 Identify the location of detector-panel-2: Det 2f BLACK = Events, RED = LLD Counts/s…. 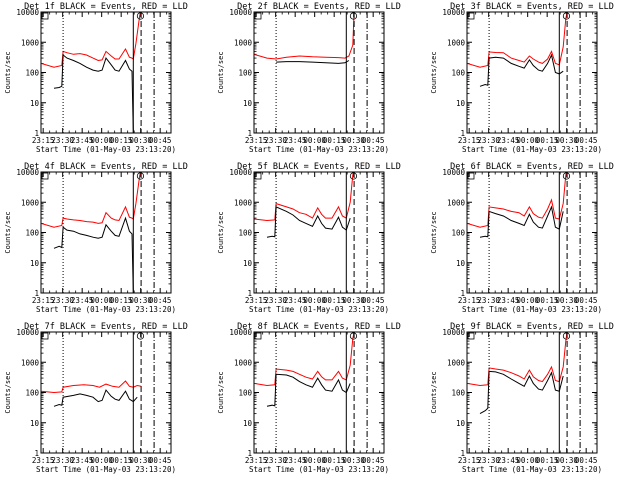
(309, 78).